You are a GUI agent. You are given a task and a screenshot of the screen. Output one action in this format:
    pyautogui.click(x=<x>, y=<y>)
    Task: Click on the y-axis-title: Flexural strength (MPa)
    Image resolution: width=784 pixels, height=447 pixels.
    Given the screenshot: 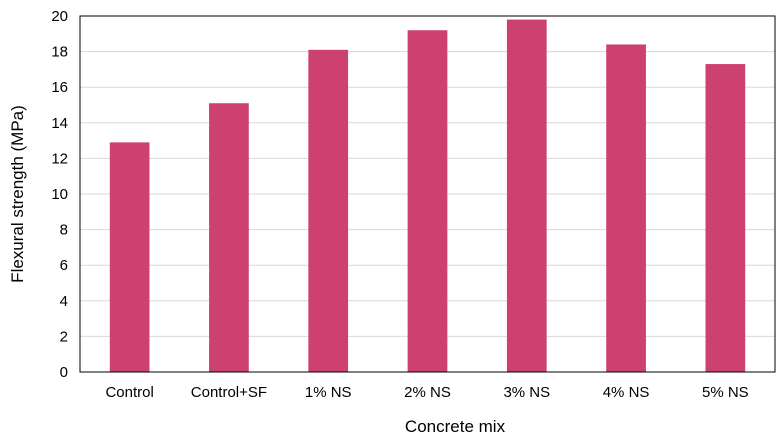 What is the action you would take?
    pyautogui.click(x=17, y=194)
    